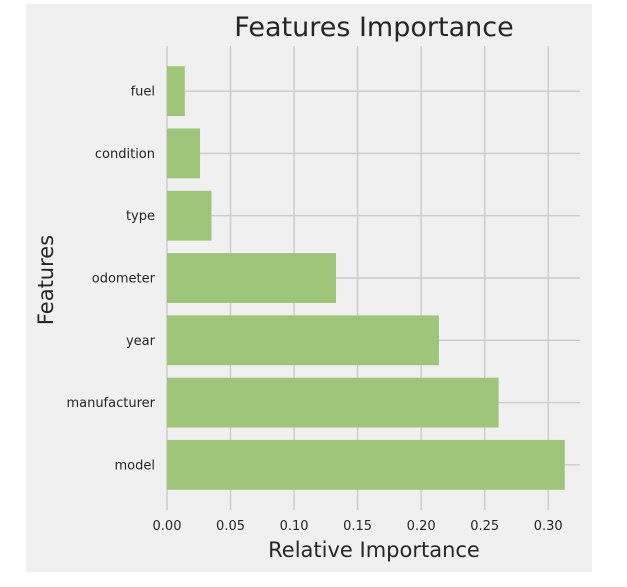  I want to click on bar-odometer, so click(252, 278).